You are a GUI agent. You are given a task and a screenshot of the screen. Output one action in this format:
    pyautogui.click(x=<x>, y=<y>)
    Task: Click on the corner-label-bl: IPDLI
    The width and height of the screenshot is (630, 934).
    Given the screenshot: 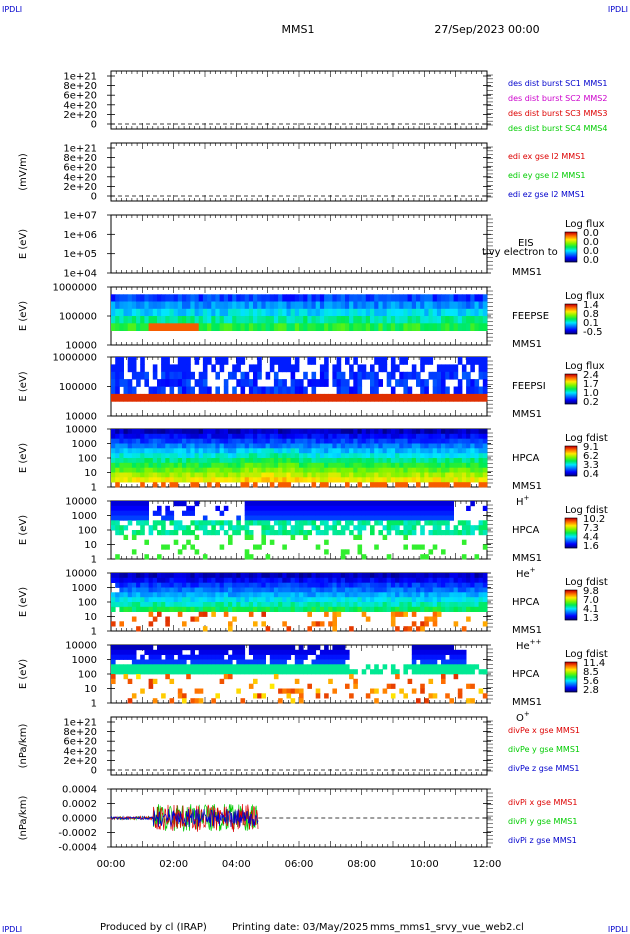 What is the action you would take?
    pyautogui.click(x=12, y=929)
    